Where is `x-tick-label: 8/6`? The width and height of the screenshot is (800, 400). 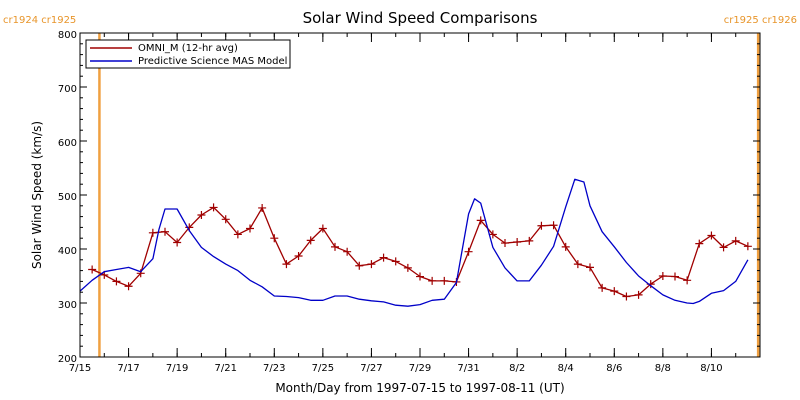 x-tick-label: 8/6 is located at coordinates (614, 368).